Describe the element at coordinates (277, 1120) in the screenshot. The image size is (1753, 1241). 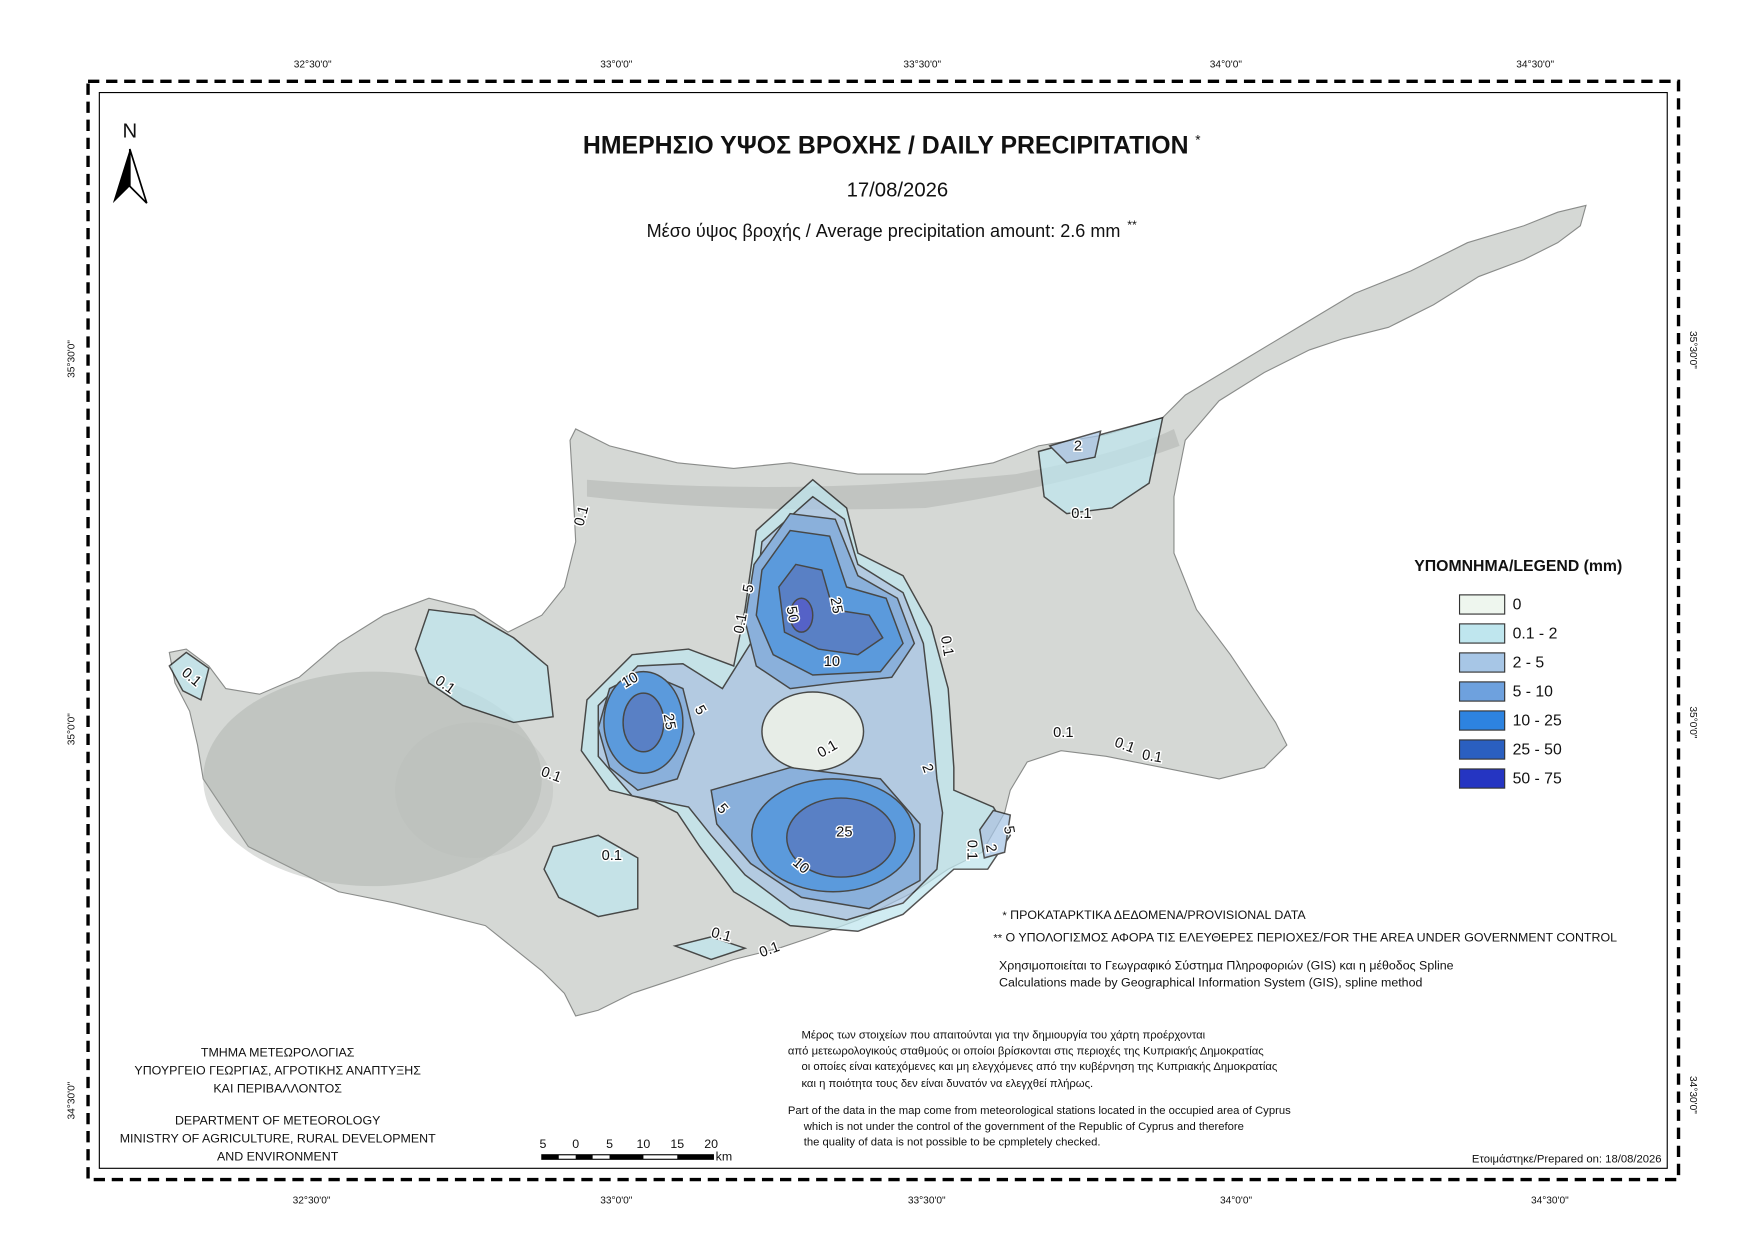
I see `credit-line: DEPARTMENT OF METEOROLOGY` at that location.